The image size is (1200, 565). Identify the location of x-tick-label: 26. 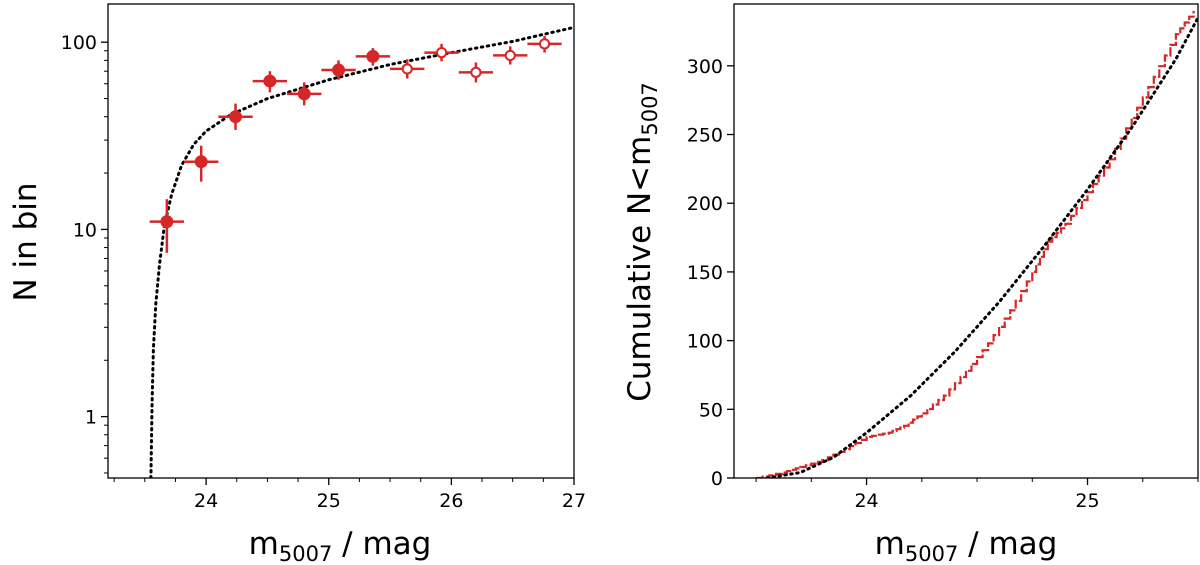
(451, 501).